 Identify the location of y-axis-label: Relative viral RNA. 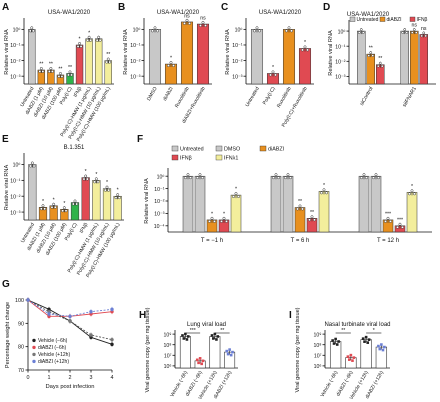
(7, 52).